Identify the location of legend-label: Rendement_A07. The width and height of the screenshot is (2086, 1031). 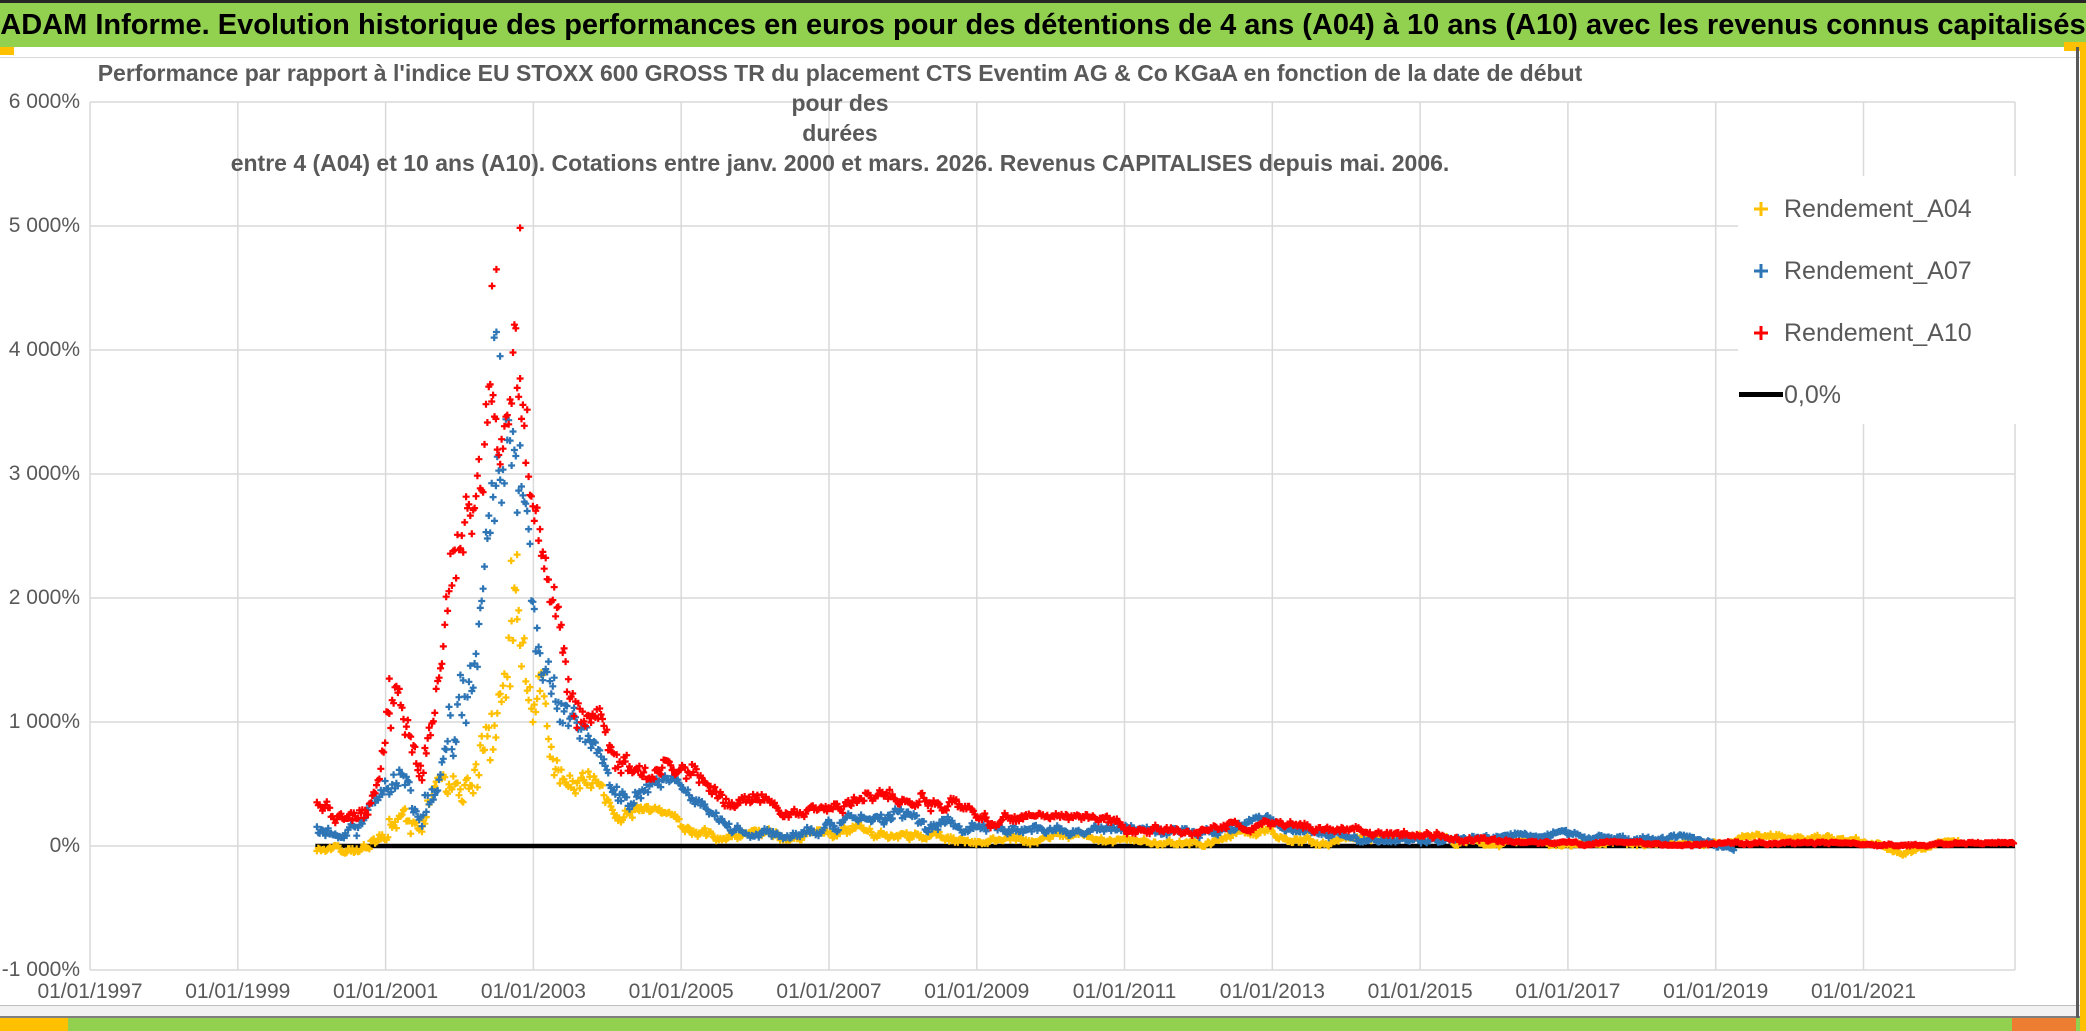
(1878, 270).